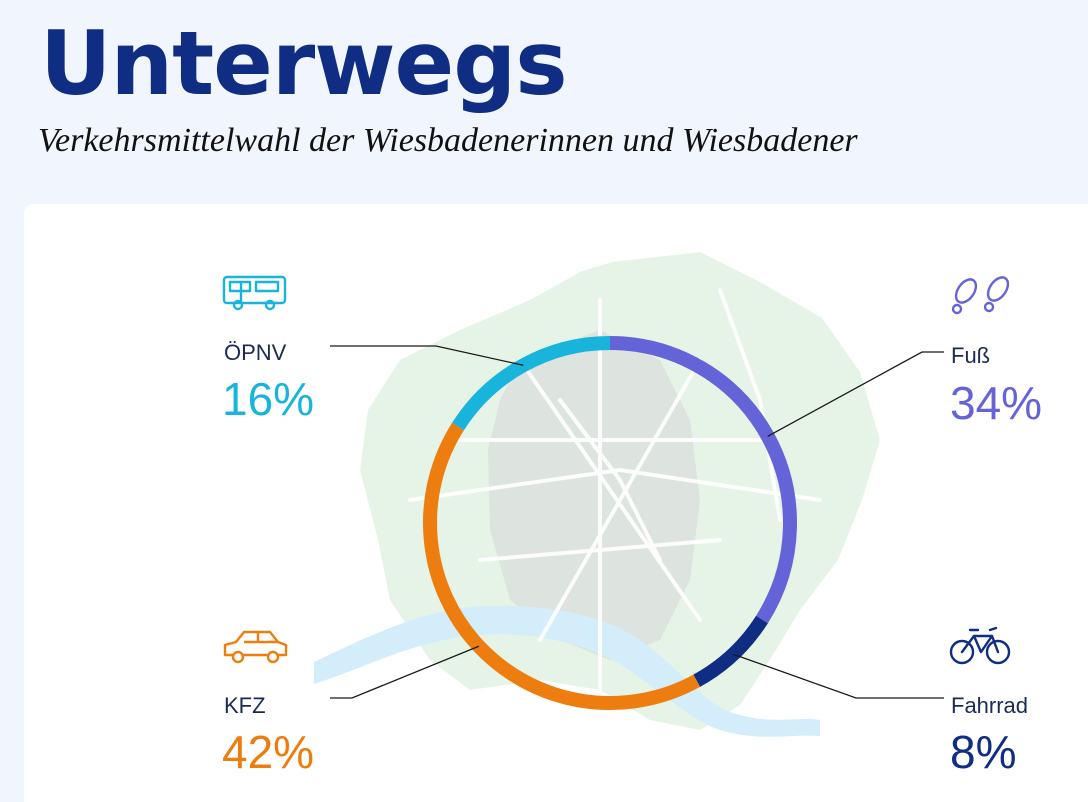 The image size is (1088, 802). What do you see at coordinates (304, 63) in the screenshot?
I see `page-title: Unterwegs` at bounding box center [304, 63].